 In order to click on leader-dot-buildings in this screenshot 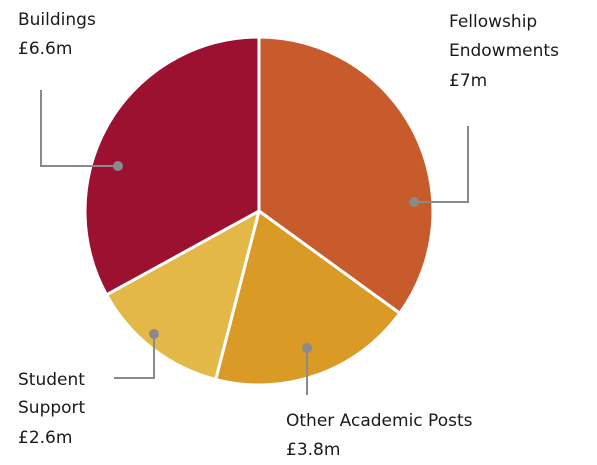, I will do `click(118, 166)`.